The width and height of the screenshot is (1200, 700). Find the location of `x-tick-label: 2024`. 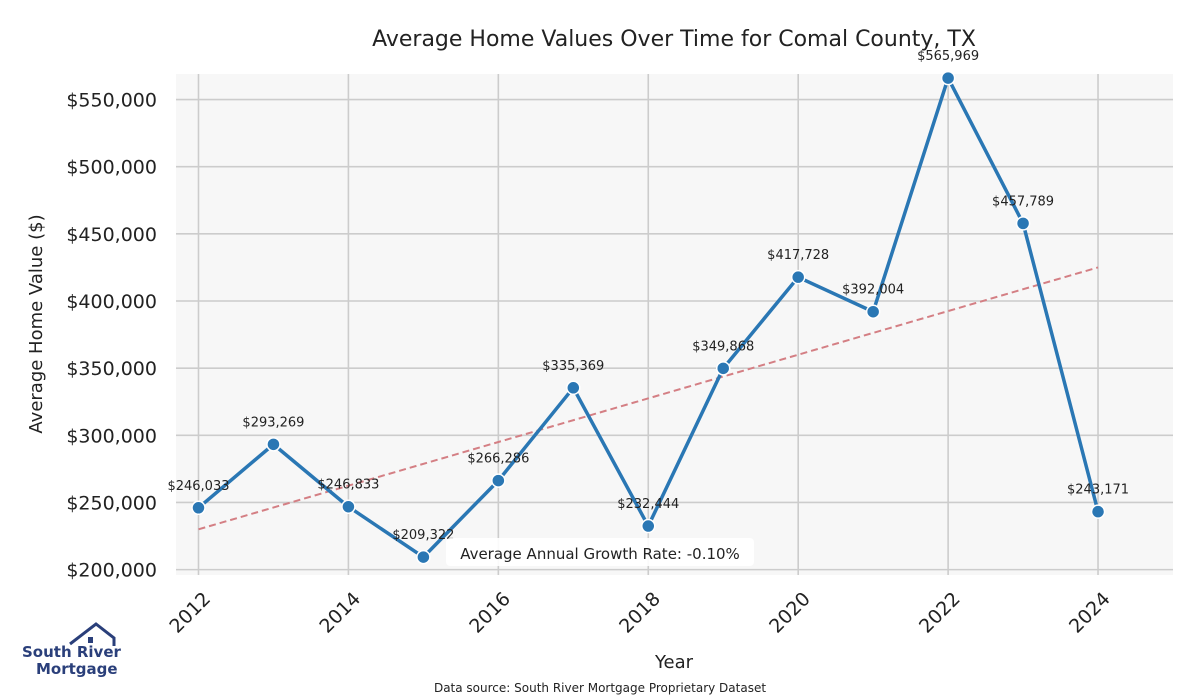

x-tick-label: 2024 is located at coordinates (1090, 613).